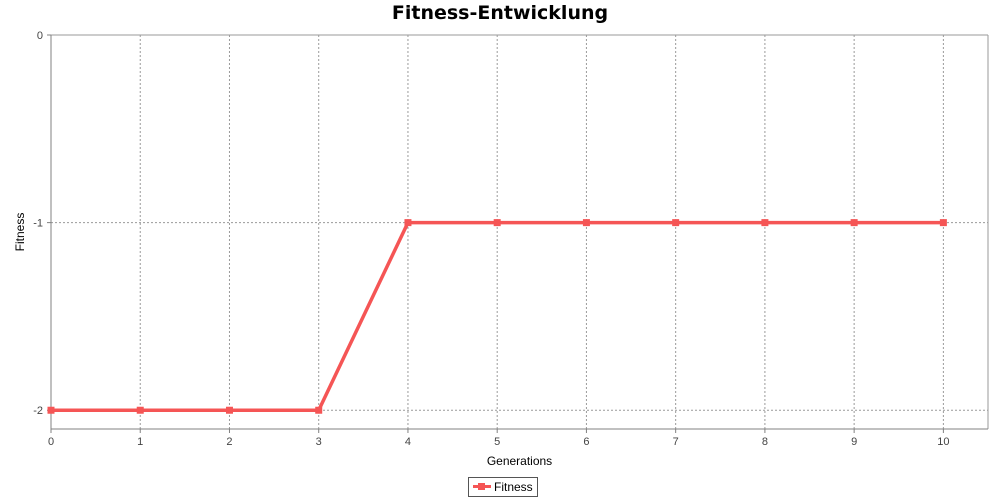 The image size is (1000, 500). I want to click on x-tick-label: 5, so click(497, 442).